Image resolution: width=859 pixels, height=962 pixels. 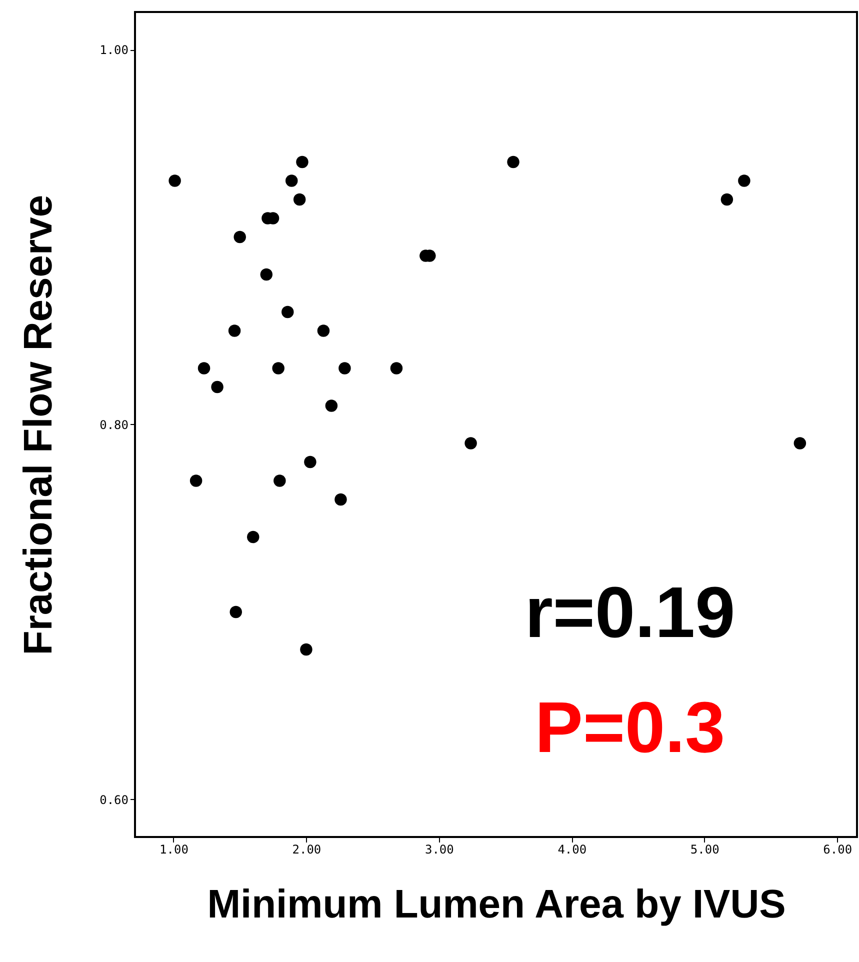 What do you see at coordinates (496, 904) in the screenshot?
I see `x-axis-title: Minimum Lumen Area by IVUS` at bounding box center [496, 904].